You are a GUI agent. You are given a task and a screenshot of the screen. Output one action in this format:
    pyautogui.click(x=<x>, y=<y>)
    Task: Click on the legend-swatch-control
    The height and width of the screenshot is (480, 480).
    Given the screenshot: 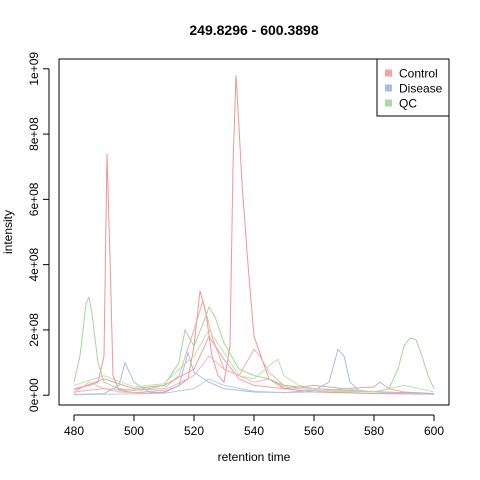 What is the action you would take?
    pyautogui.click(x=388, y=73)
    